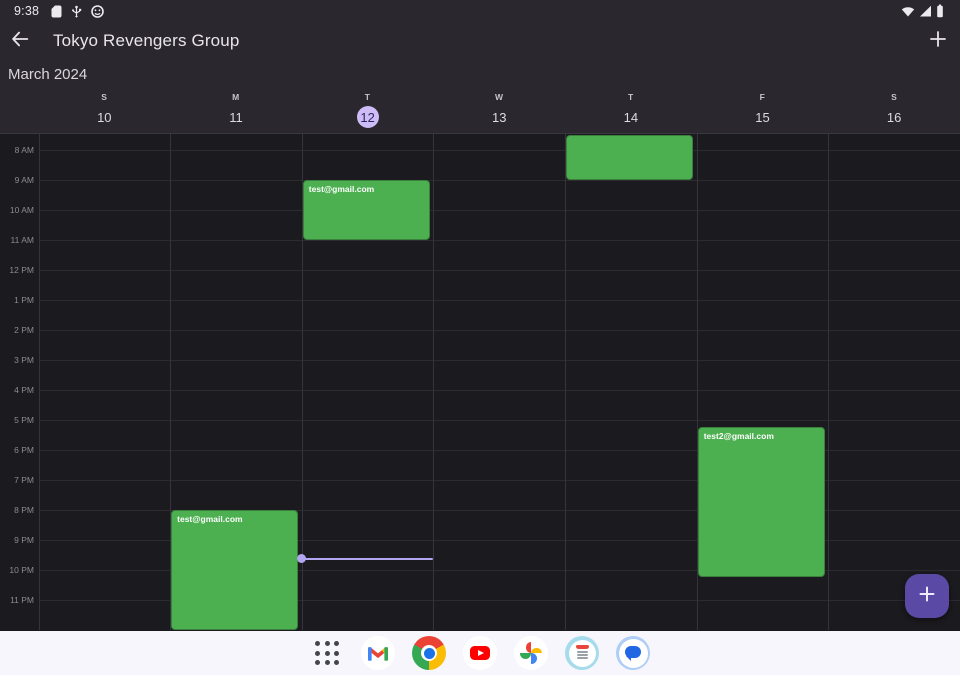  I want to click on day-header-15: F 15, so click(763, 110).